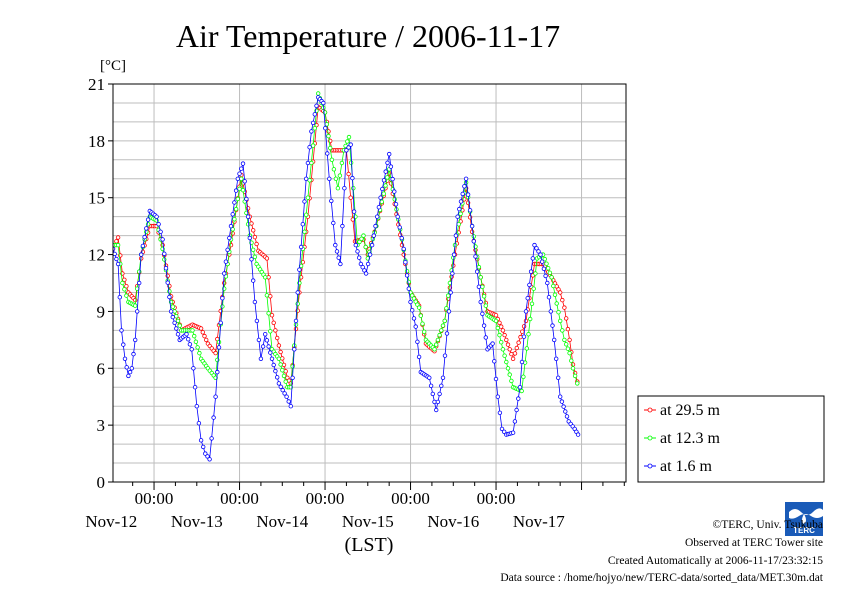  Describe the element at coordinates (111, 521) in the screenshot. I see `x-day-label: Nov-12` at that location.